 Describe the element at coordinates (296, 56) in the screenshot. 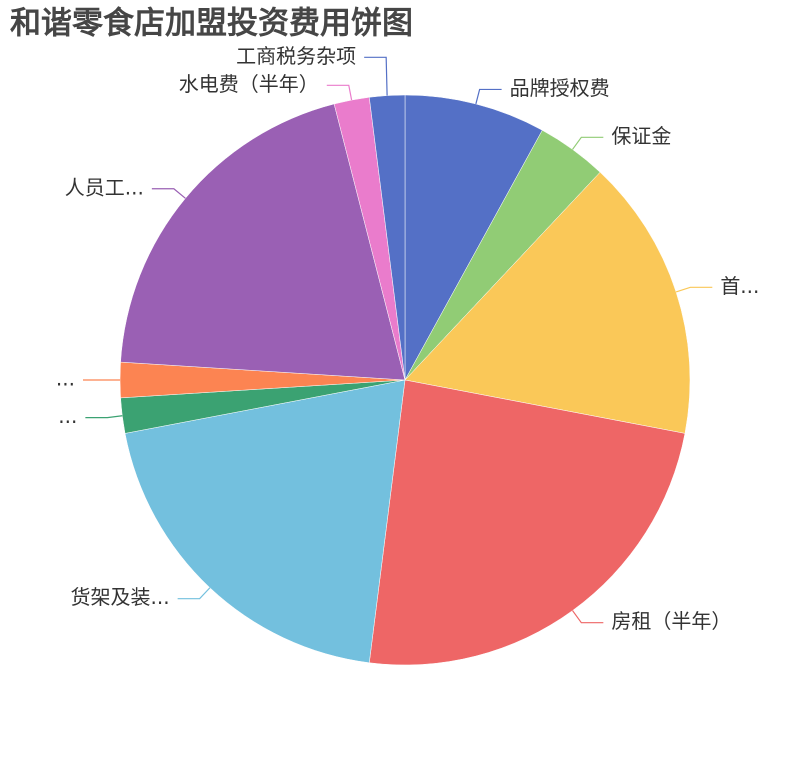

I see `slice-label: 工商税务杂项` at that location.